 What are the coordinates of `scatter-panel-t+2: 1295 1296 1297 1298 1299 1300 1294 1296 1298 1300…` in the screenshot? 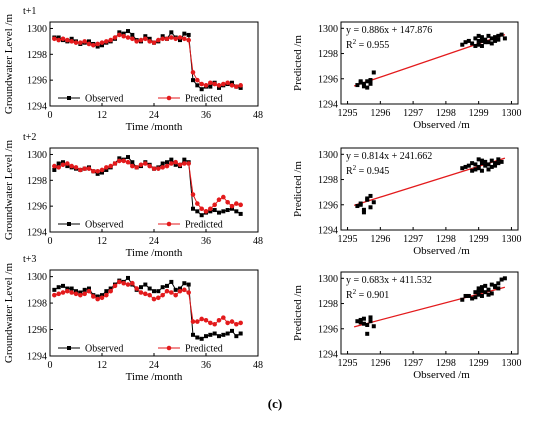 It's located at (406, 202).